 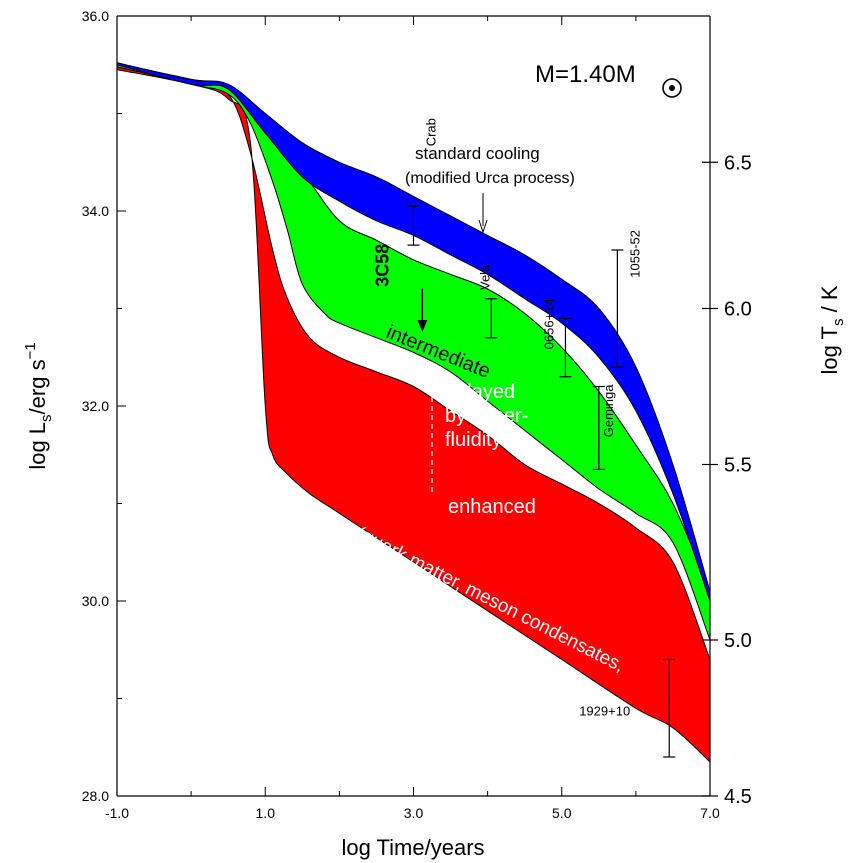 I want to click on obs-3C58: 3C58, so click(x=400, y=288).